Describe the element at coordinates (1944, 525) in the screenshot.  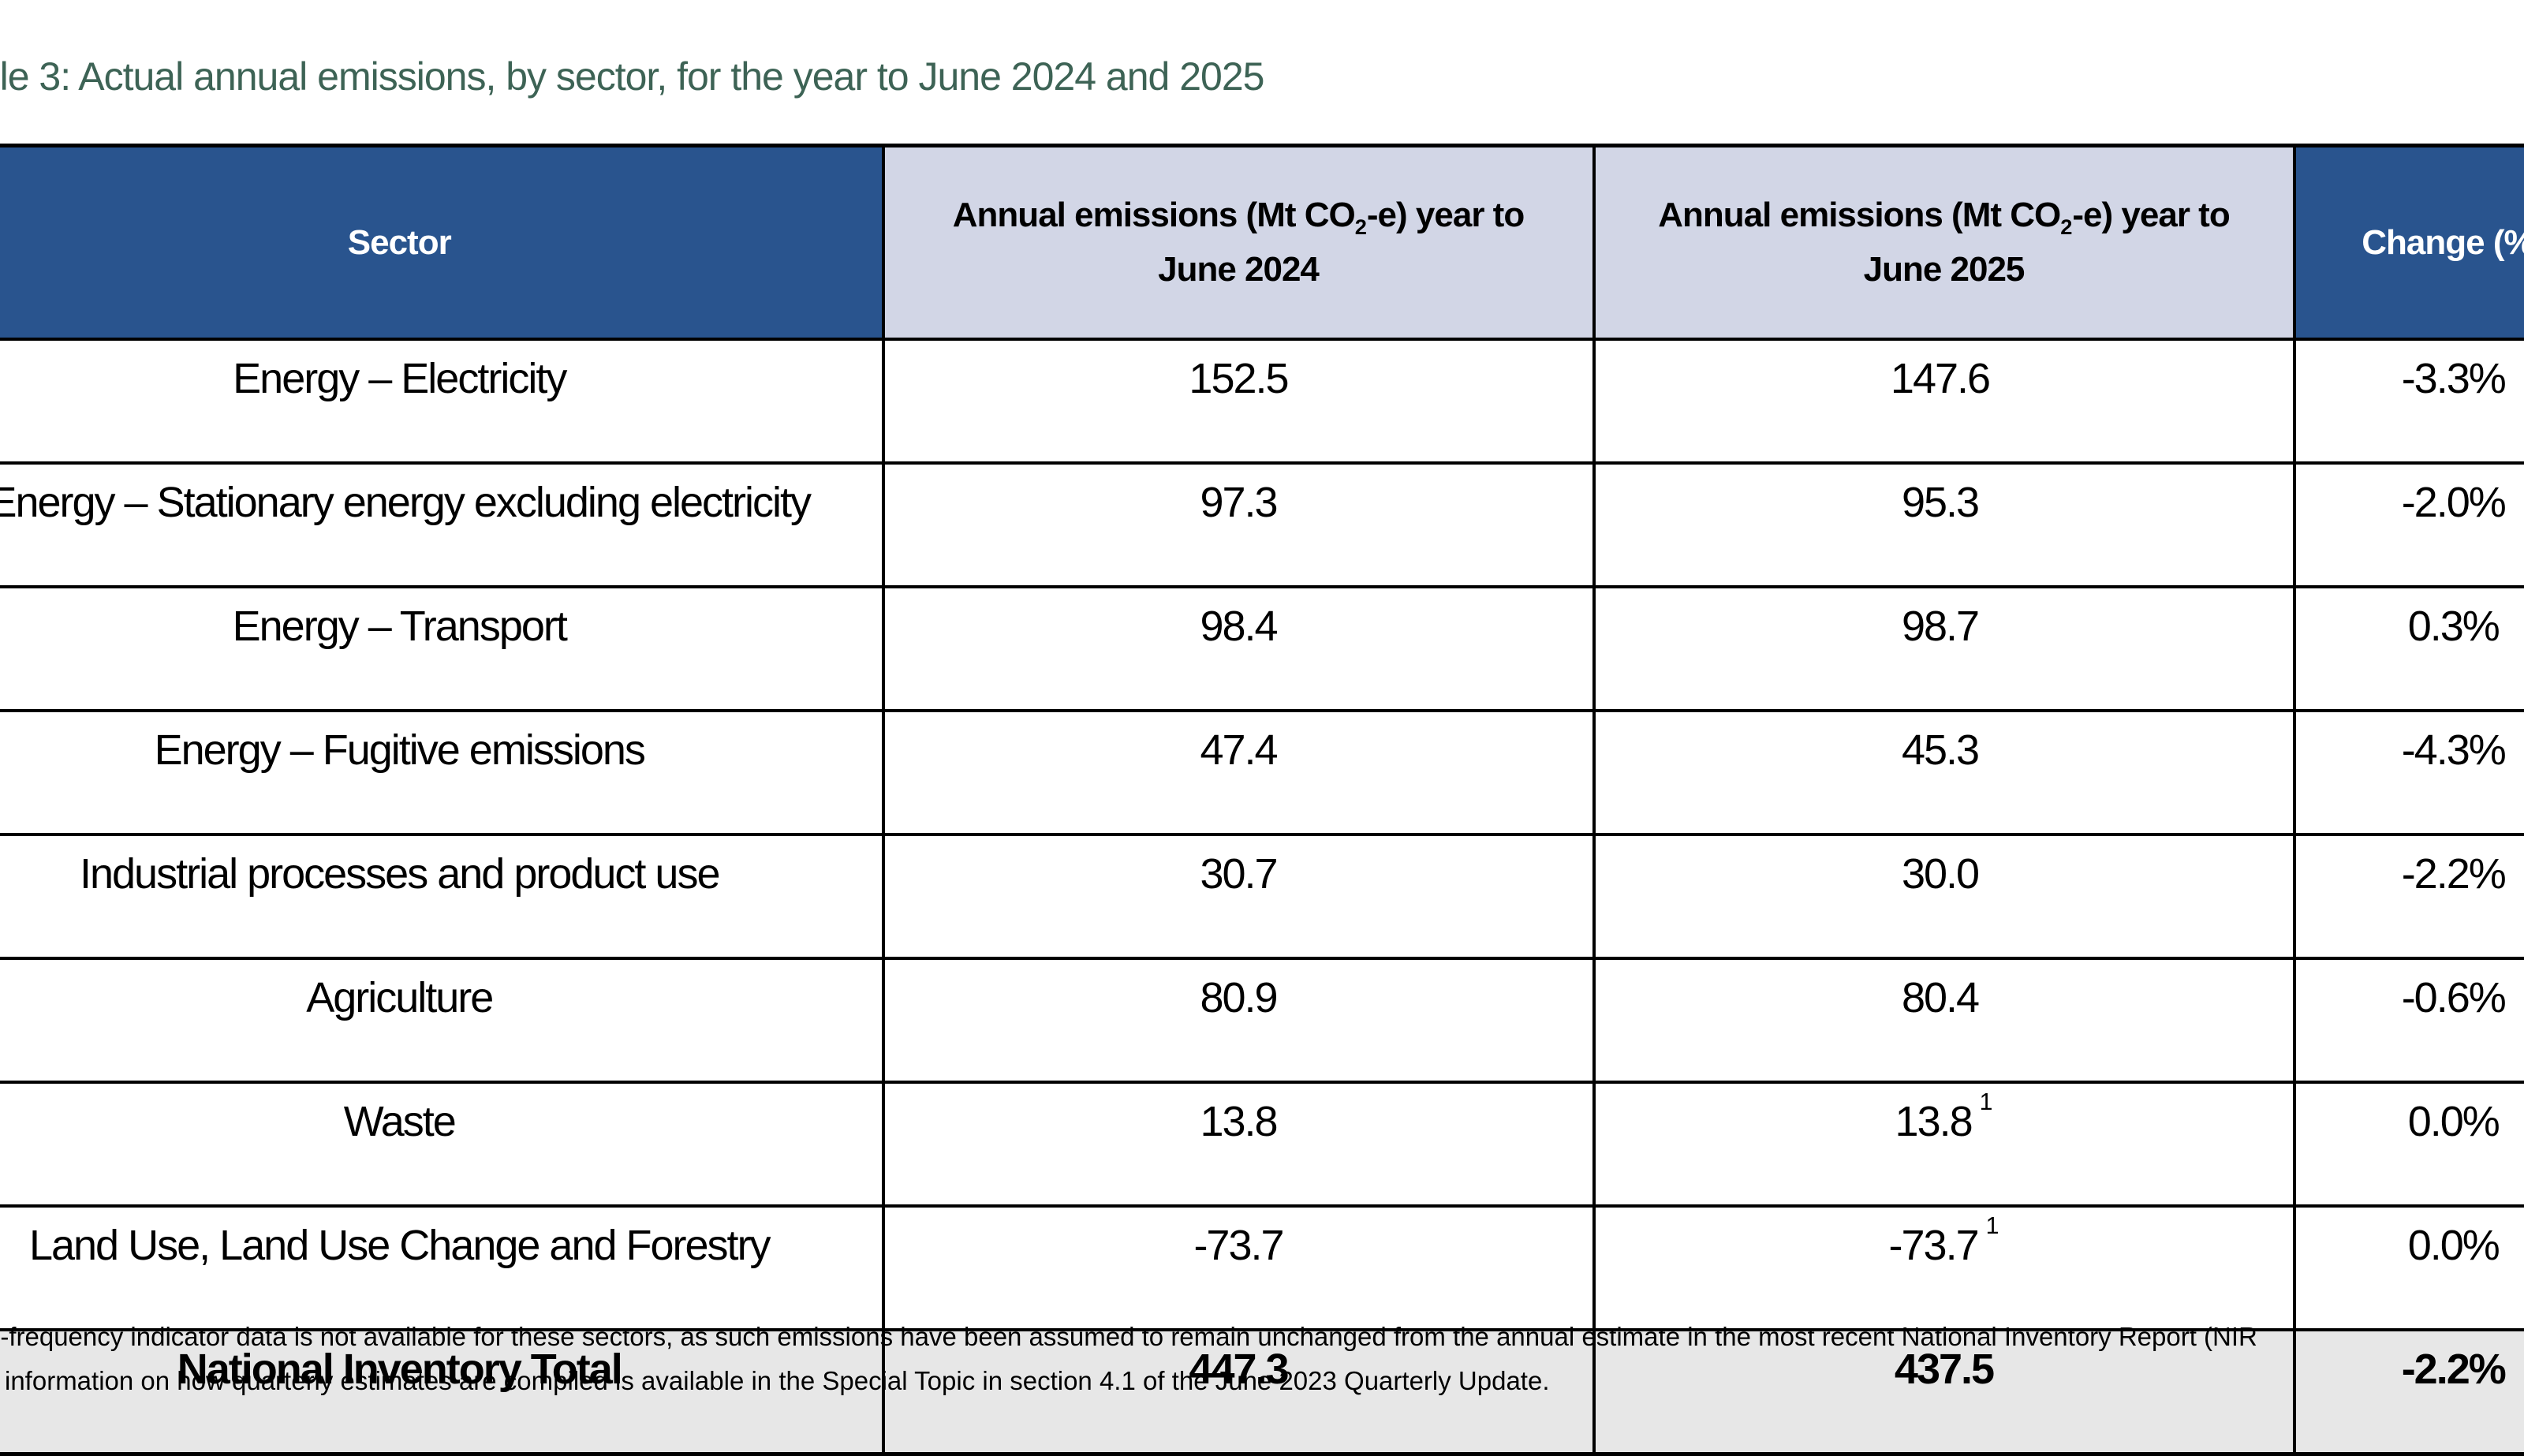
I see `value-2025-cell: 95.3` at that location.